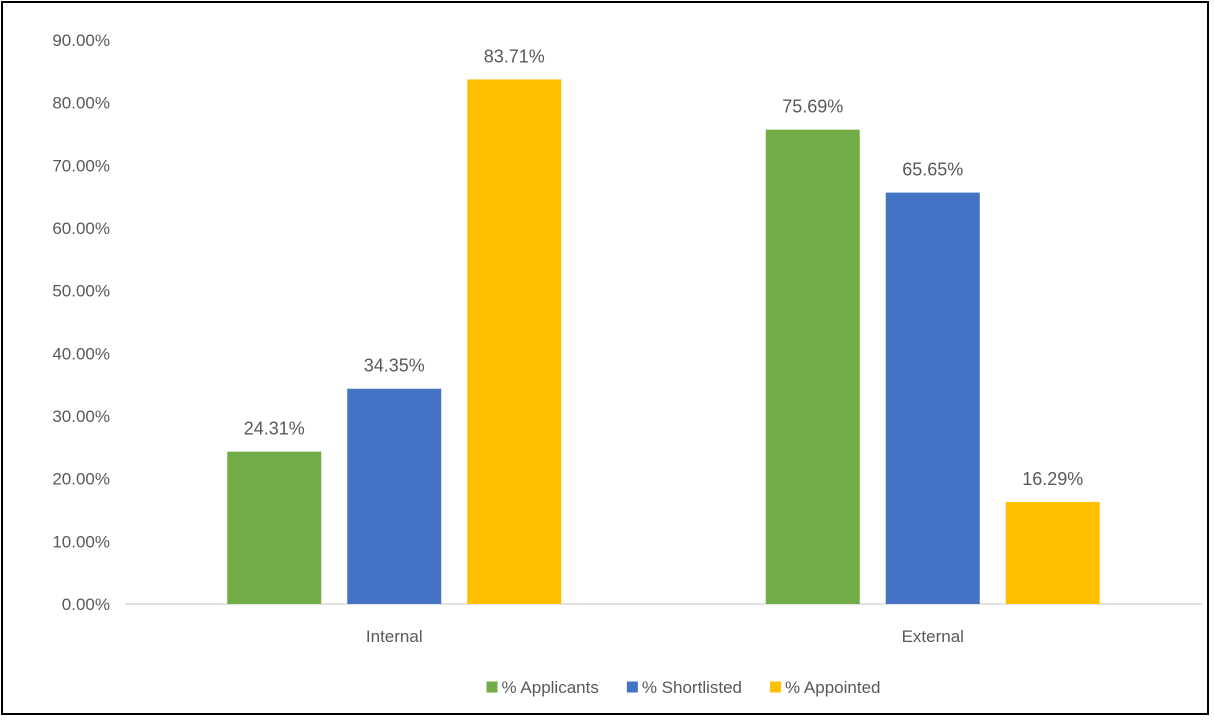 The image size is (1214, 720). What do you see at coordinates (514, 56) in the screenshot?
I see `data-label: 83.71%` at bounding box center [514, 56].